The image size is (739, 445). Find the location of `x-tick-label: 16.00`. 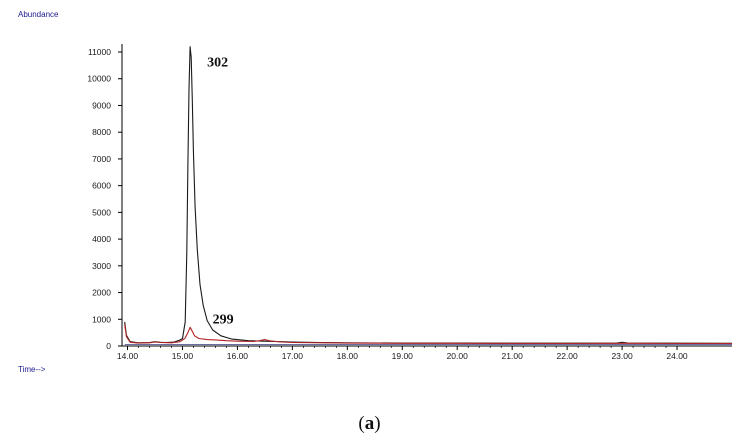

x-tick-label: 16.00 is located at coordinates (238, 356).